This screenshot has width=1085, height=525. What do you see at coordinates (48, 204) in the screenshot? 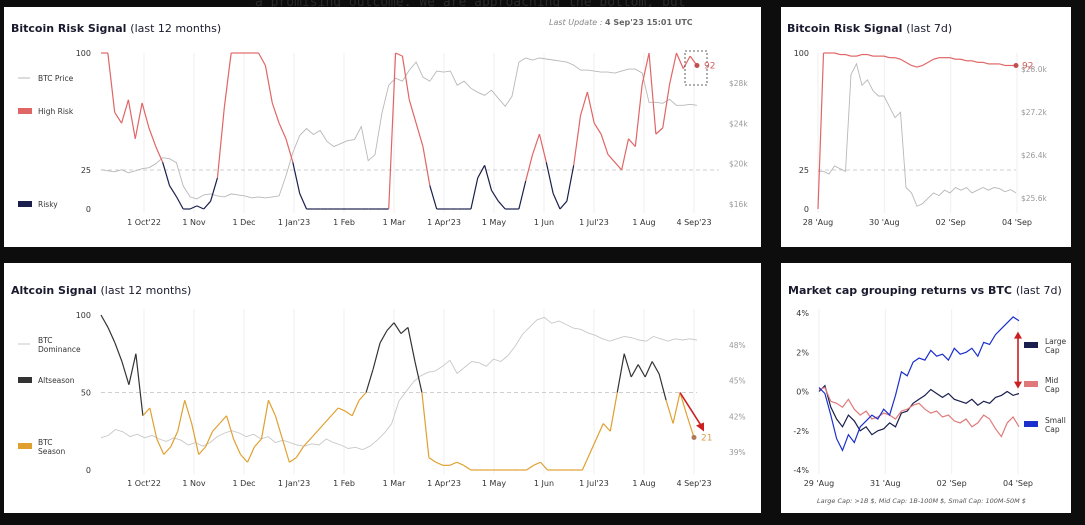
I see `btc-risk-12m-legend-label: Risky` at bounding box center [48, 204].